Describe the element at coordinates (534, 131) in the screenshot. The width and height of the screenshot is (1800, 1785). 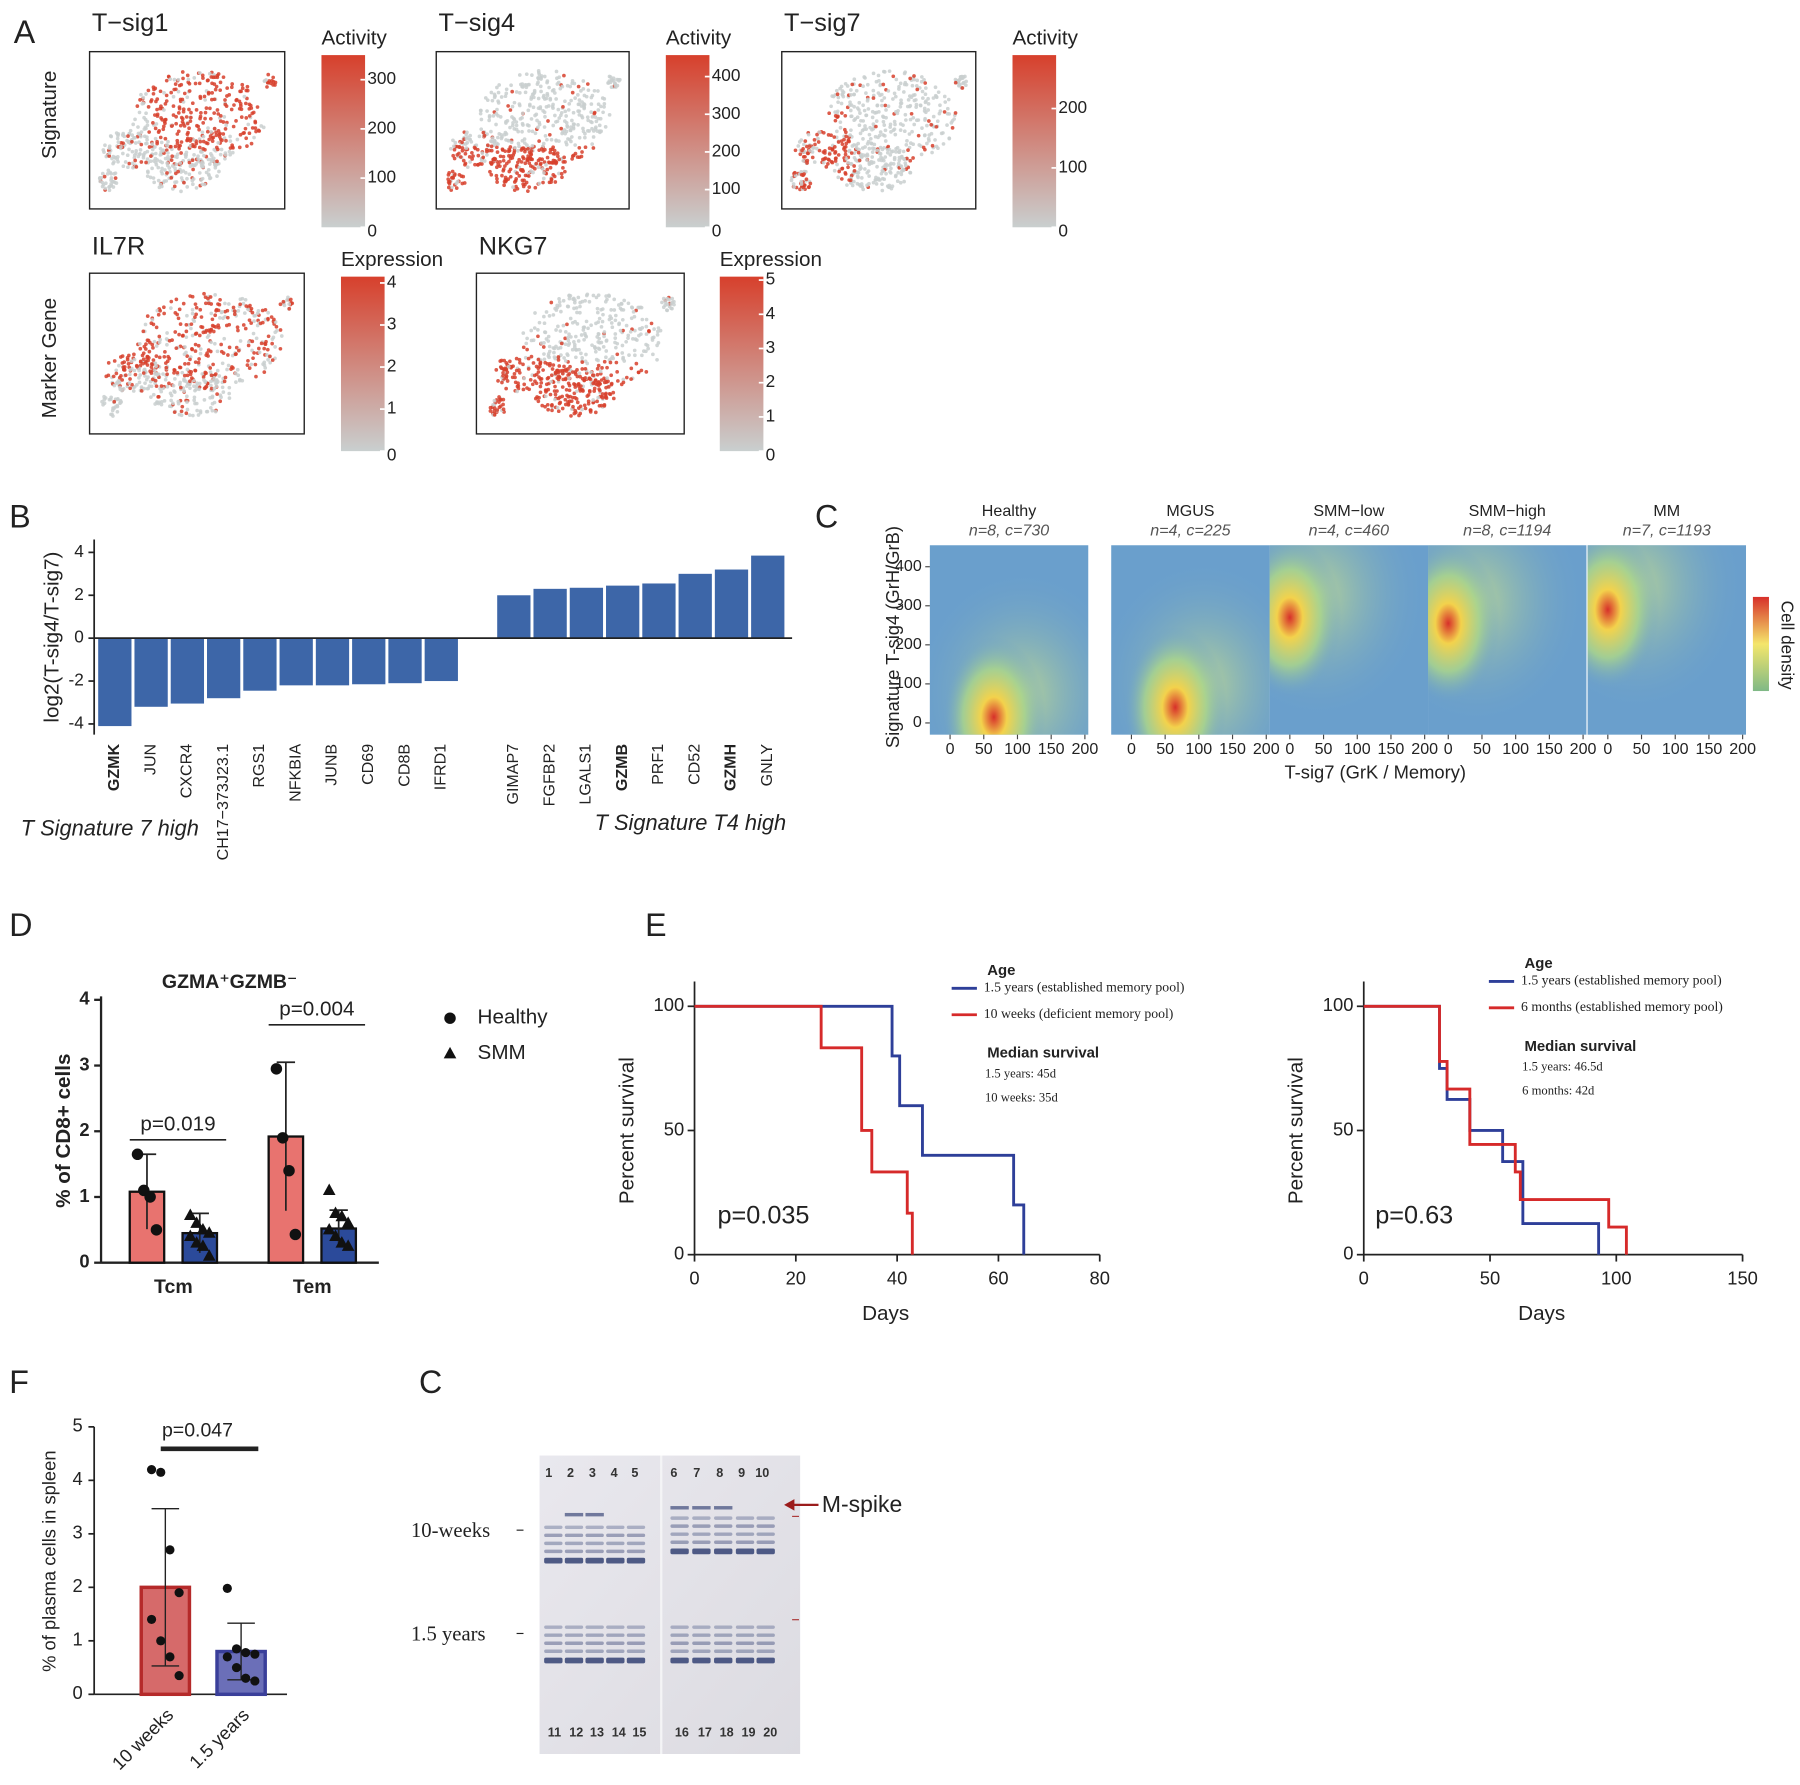
I see `embedding-points` at that location.